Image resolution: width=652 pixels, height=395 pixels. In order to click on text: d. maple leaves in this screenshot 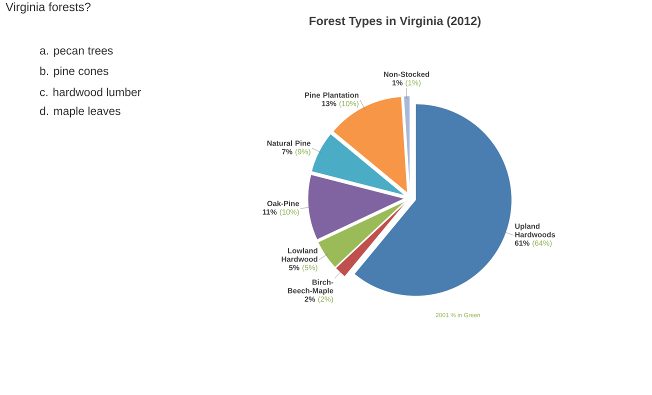, I will do `click(80, 112)`.